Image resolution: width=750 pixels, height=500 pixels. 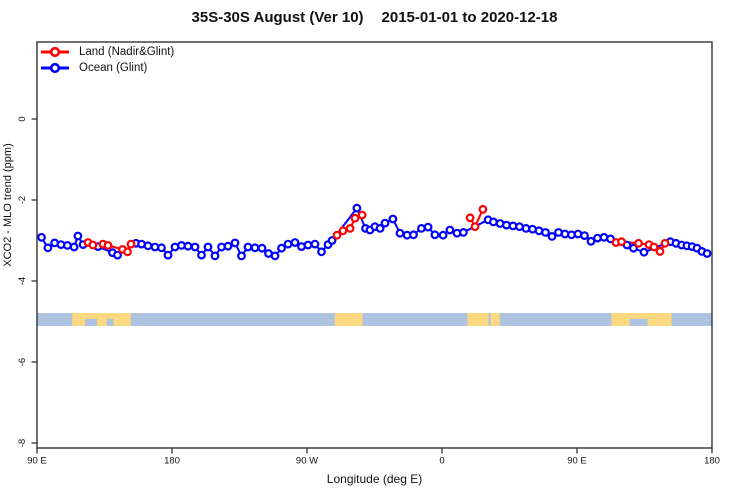 I want to click on x-tick-label: 0, so click(x=441, y=461).